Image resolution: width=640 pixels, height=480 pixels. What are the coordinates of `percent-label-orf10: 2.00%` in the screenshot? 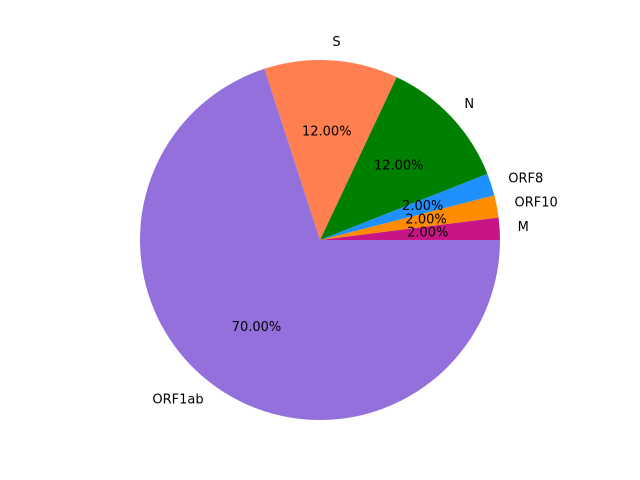 It's located at (425, 219).